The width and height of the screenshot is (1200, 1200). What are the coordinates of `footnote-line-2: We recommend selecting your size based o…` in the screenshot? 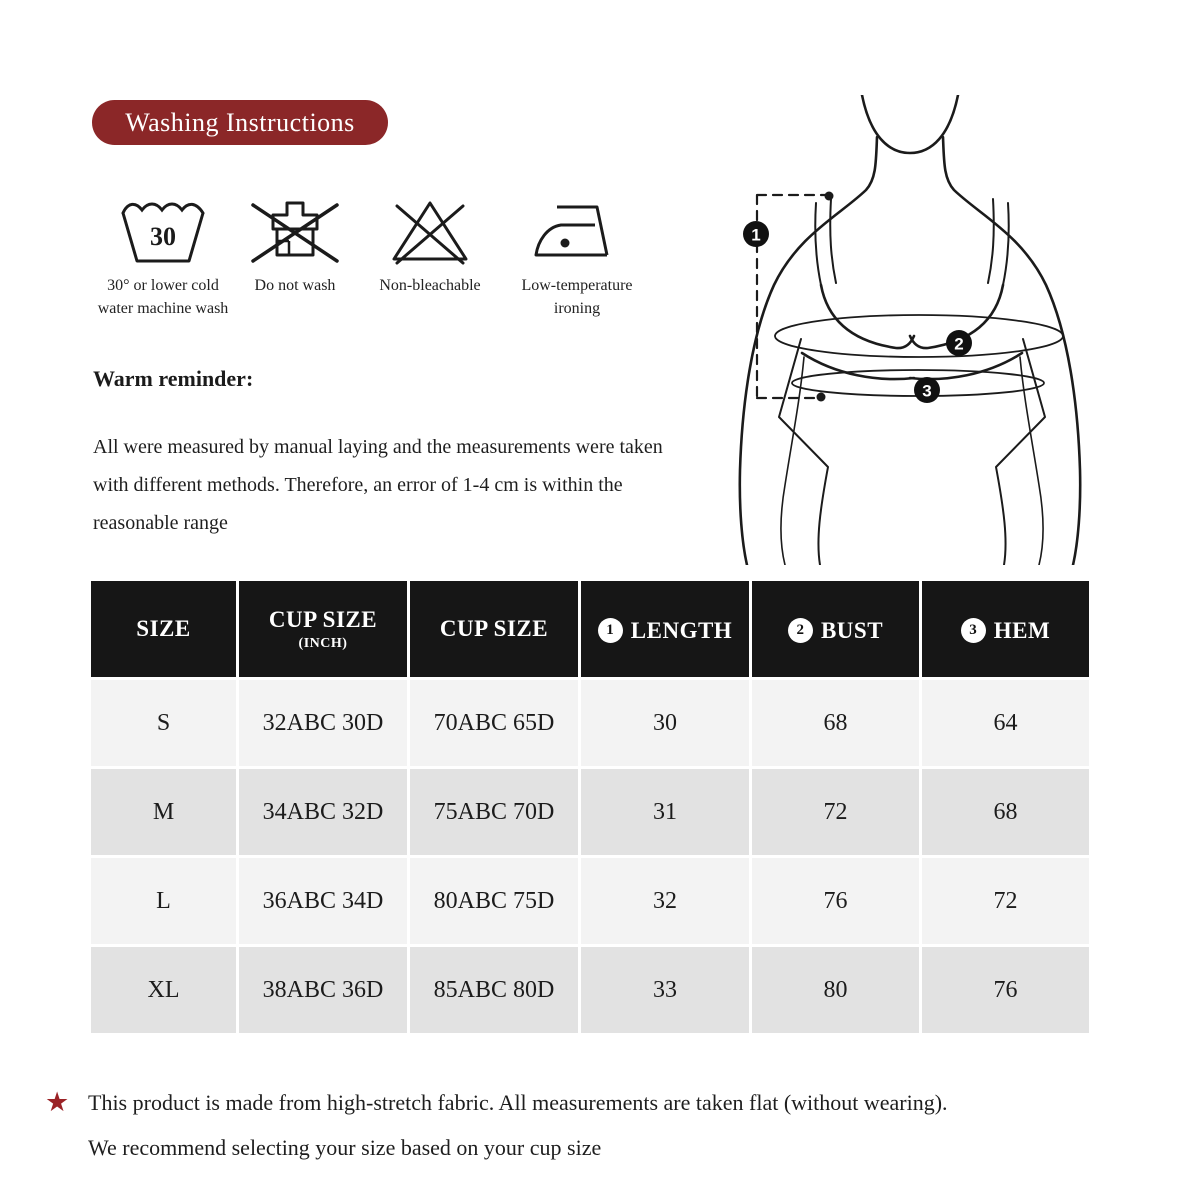 It's located at (345, 1147).